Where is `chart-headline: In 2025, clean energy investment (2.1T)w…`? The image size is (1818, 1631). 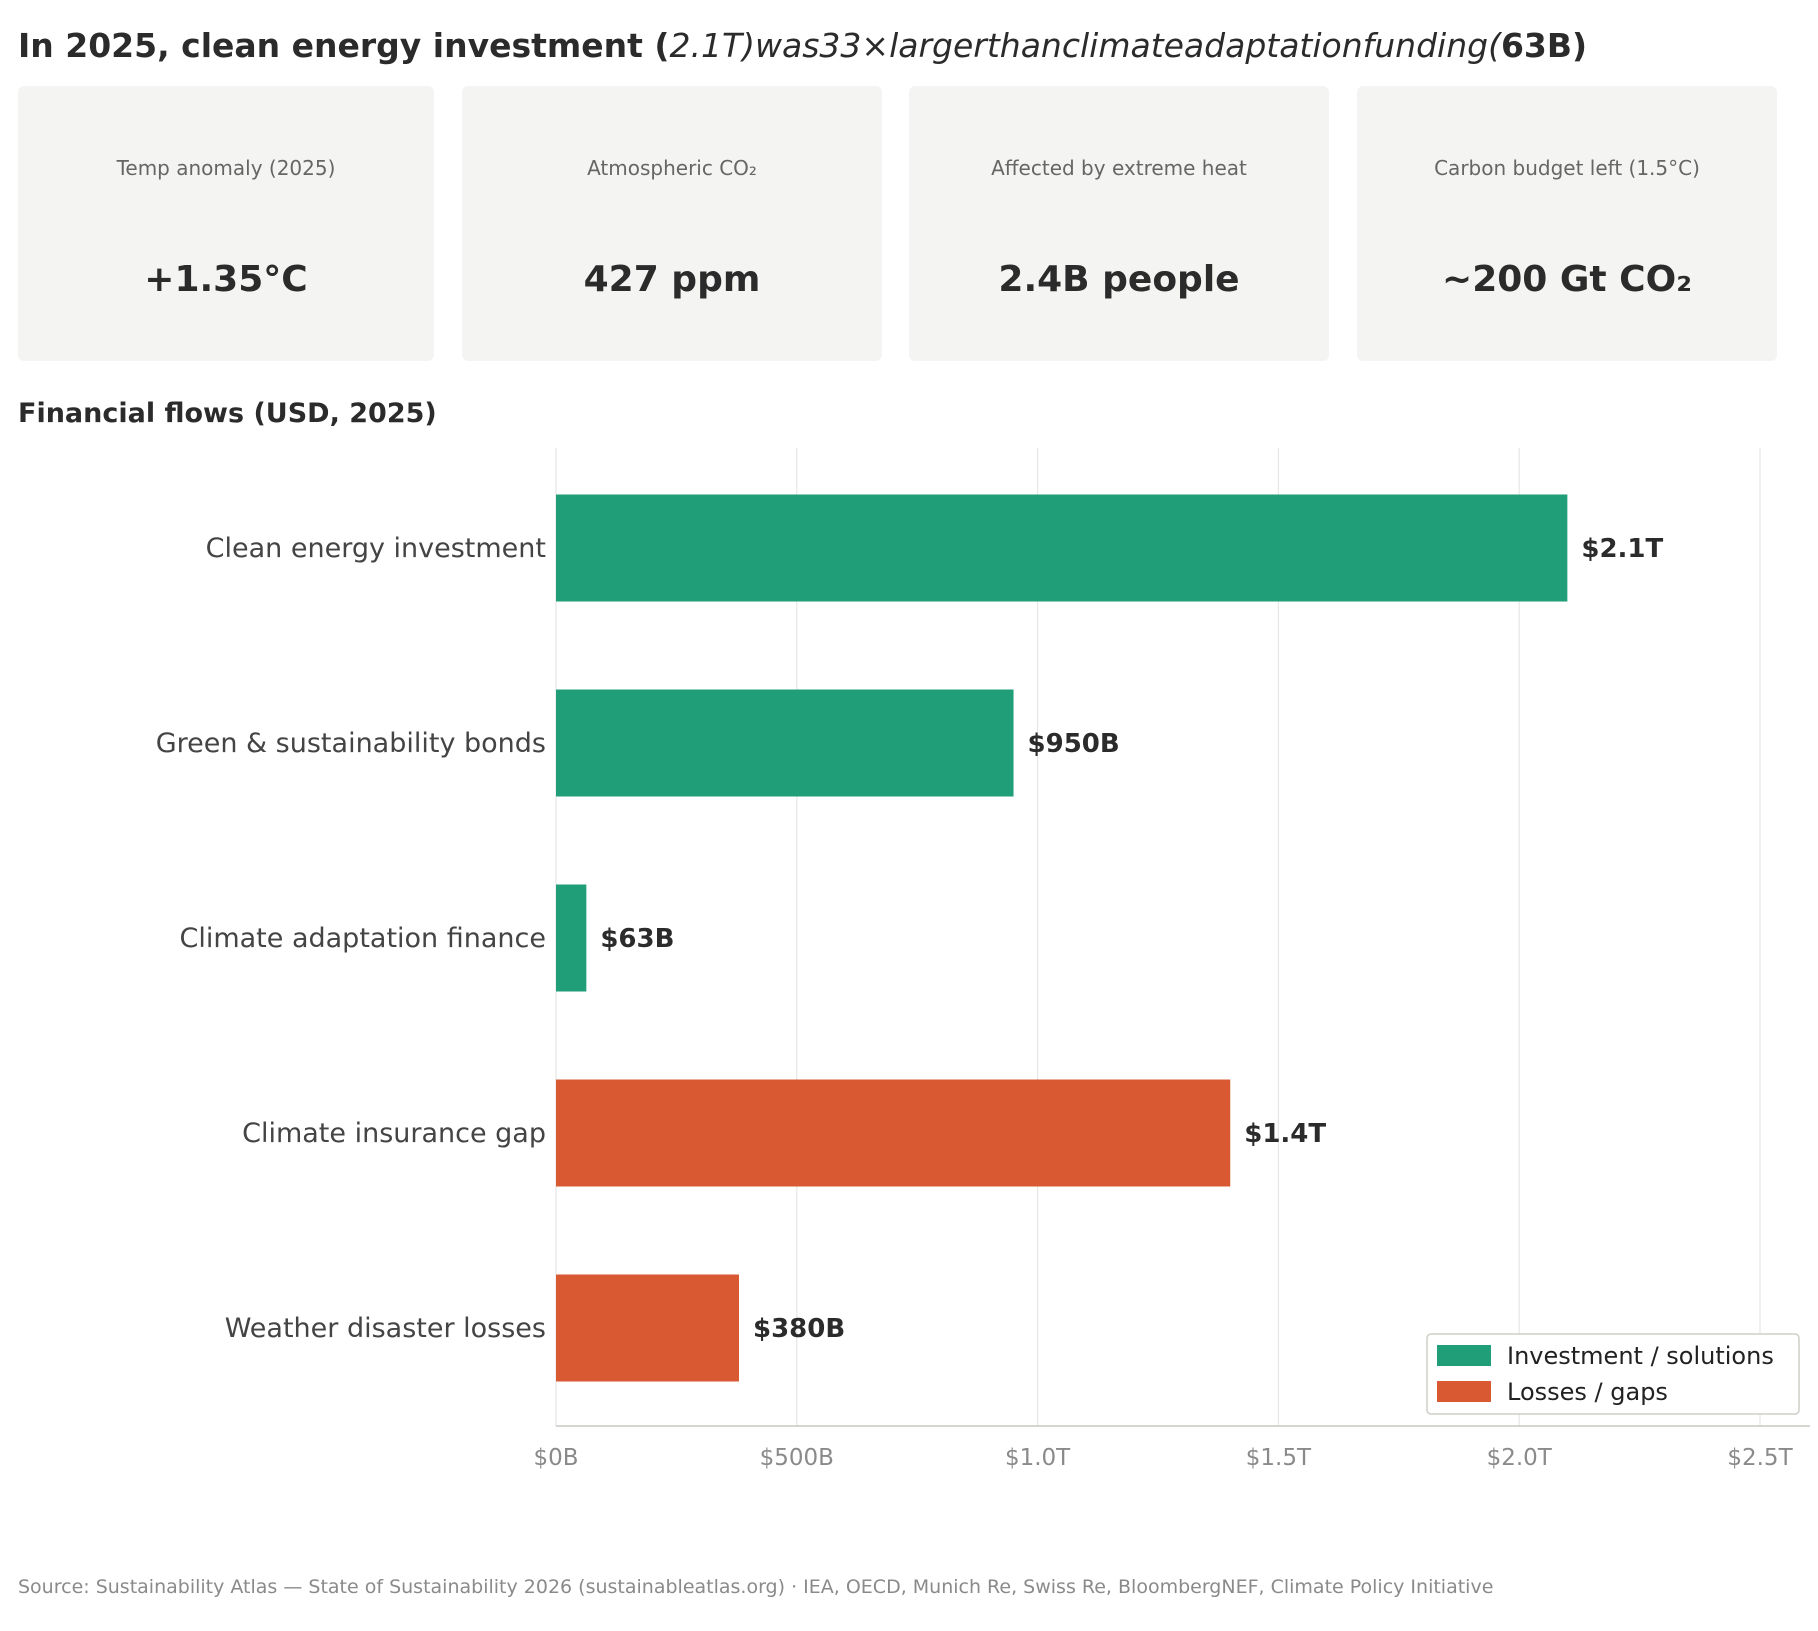 chart-headline: In 2025, clean energy investment (2.1T)w… is located at coordinates (802, 46).